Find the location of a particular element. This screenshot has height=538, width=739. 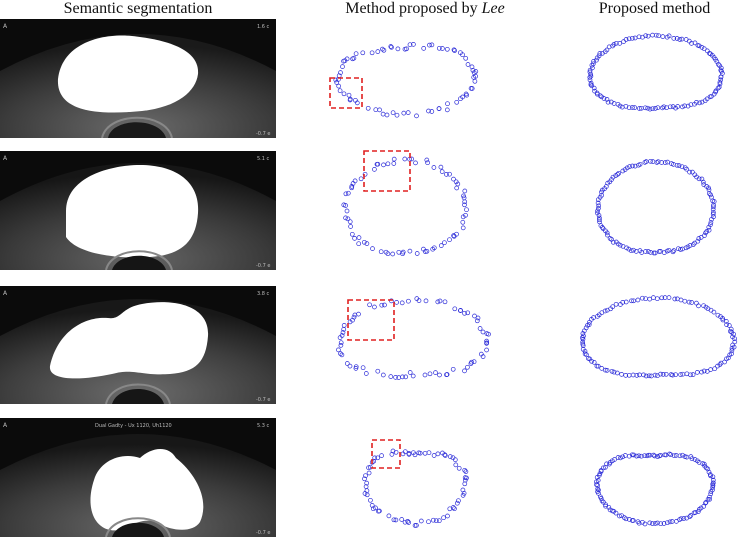

overlay-top-center-4: Dual Gadty - Ux 1120, Uh1120 is located at coordinates (133, 426).